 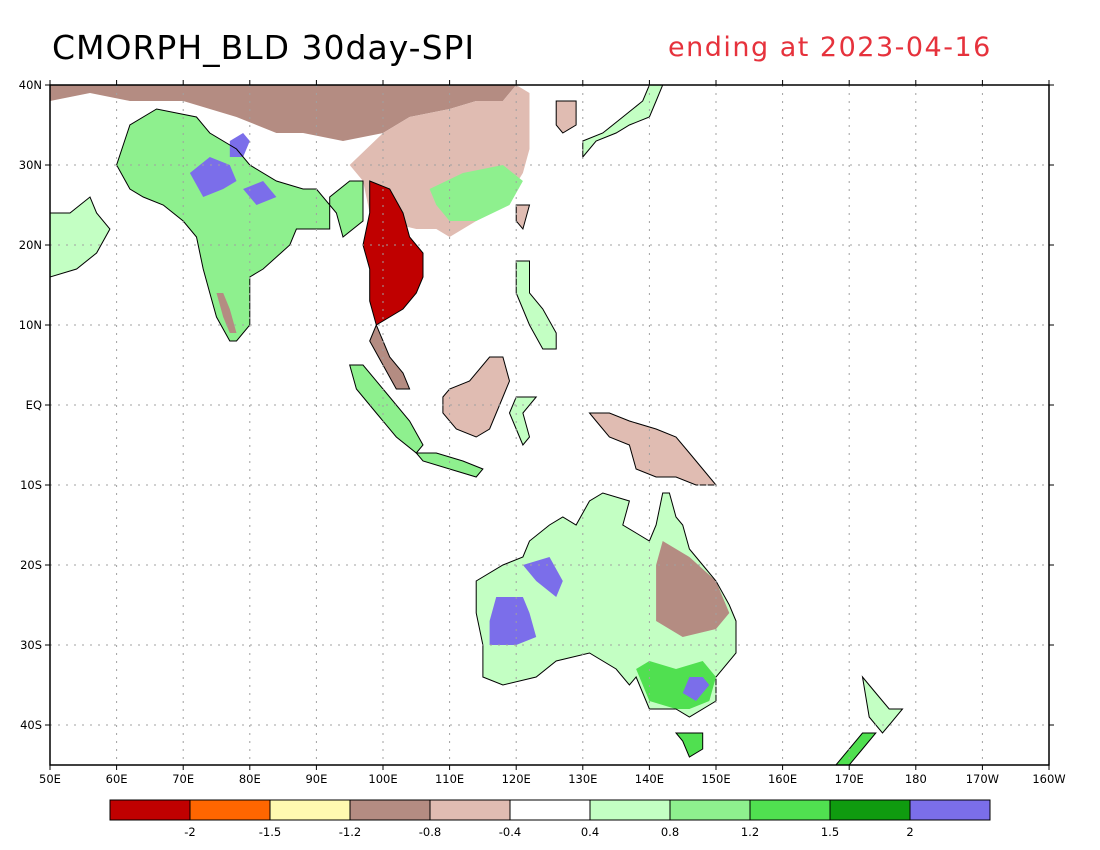 I want to click on region-sumatra, so click(x=386, y=409).